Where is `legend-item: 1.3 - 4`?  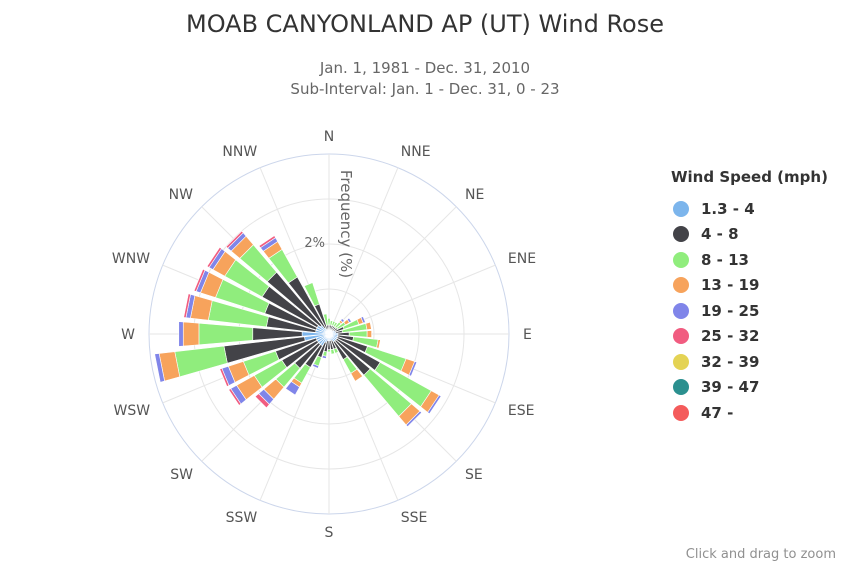
legend-item: 1.3 - 4 is located at coordinates (749, 209).